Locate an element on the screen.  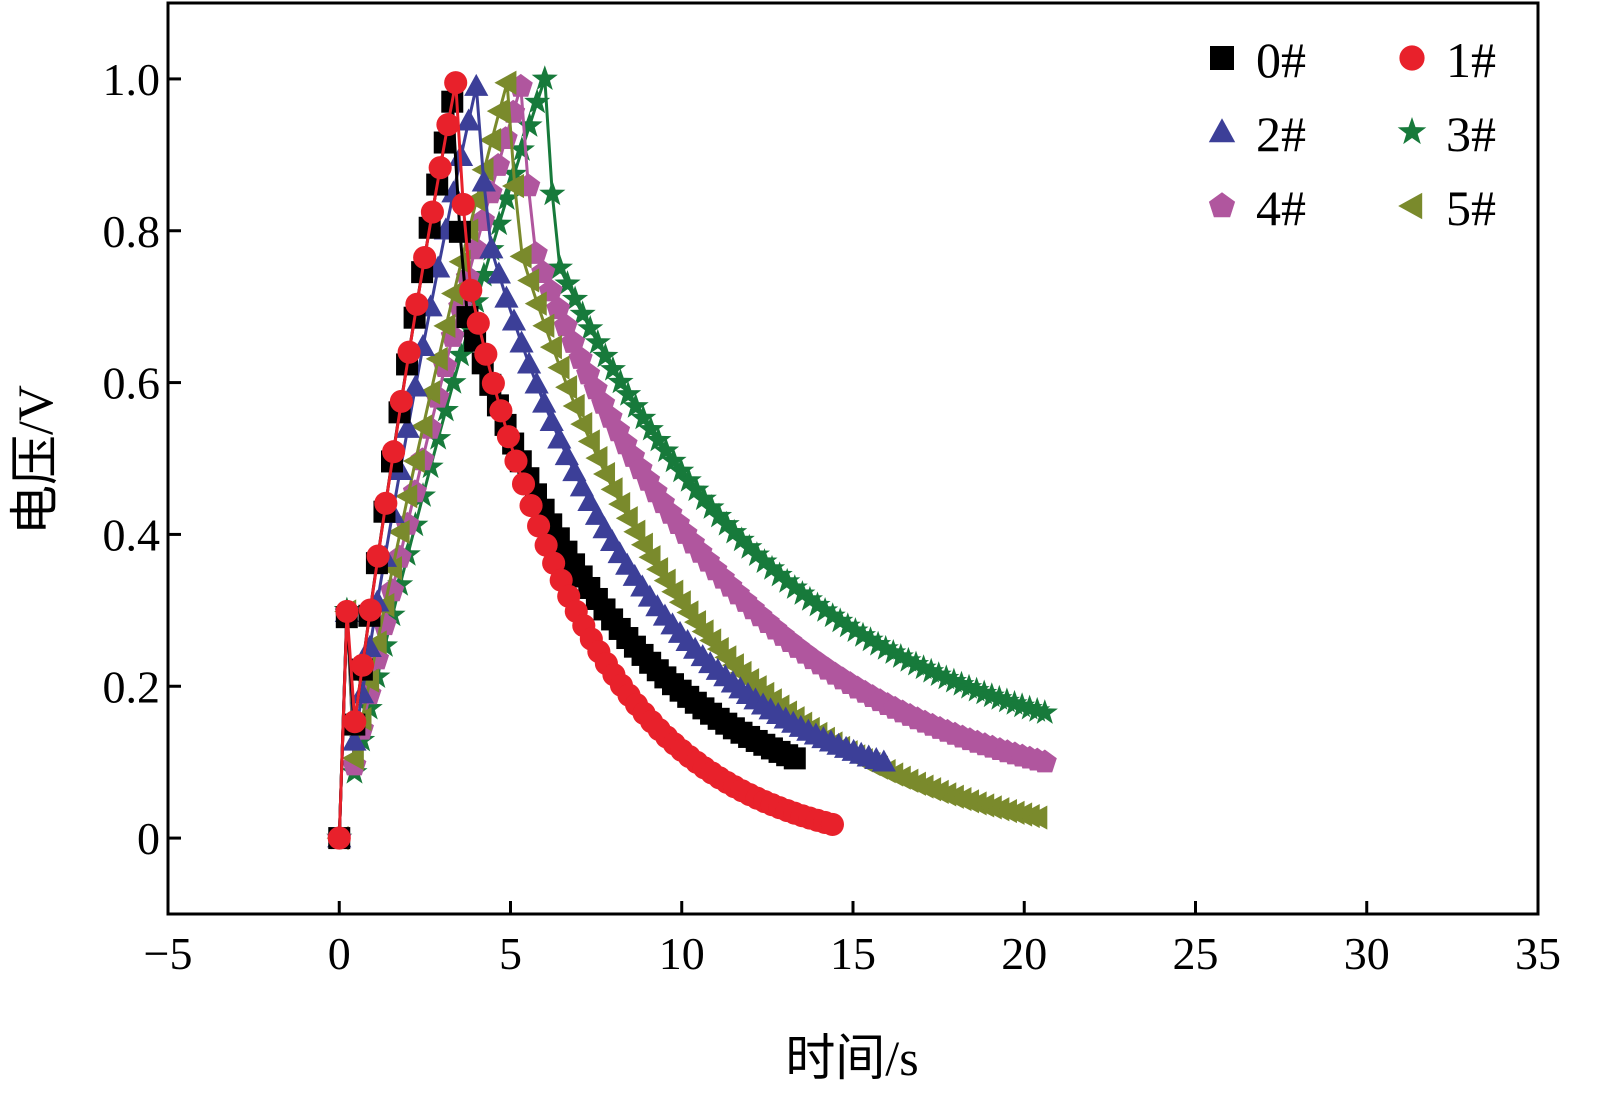
y-tick-label: 1.0 is located at coordinates (132, 79).